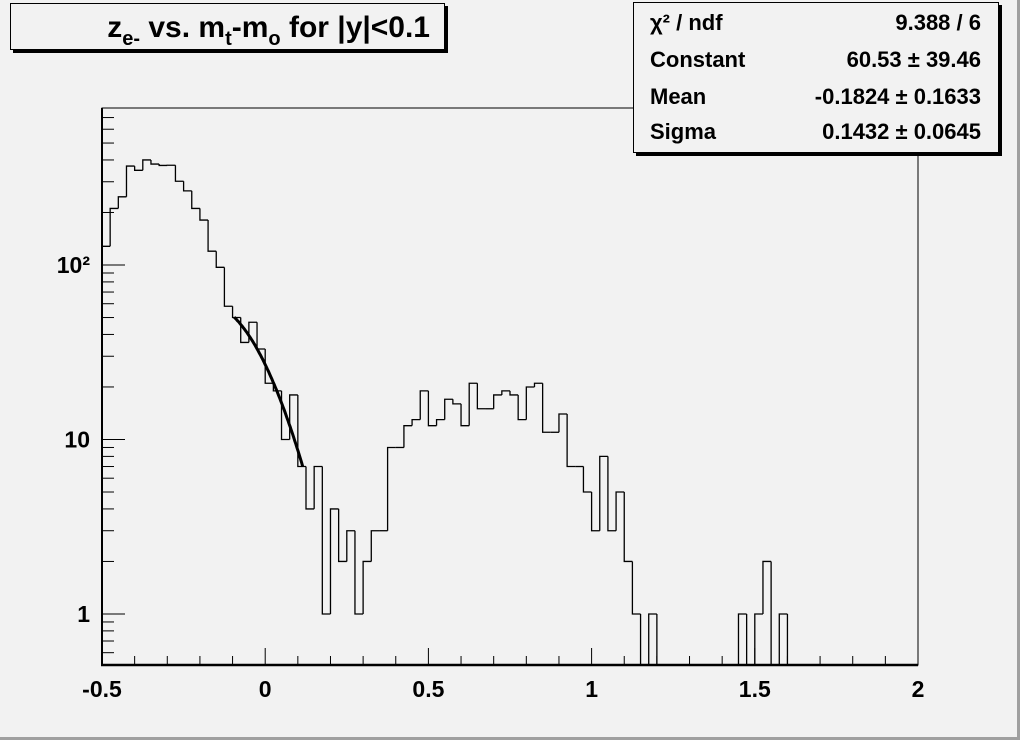 This screenshot has height=740, width=1020. Describe the element at coordinates (83, 614) in the screenshot. I see `y-tick-label: 1` at that location.